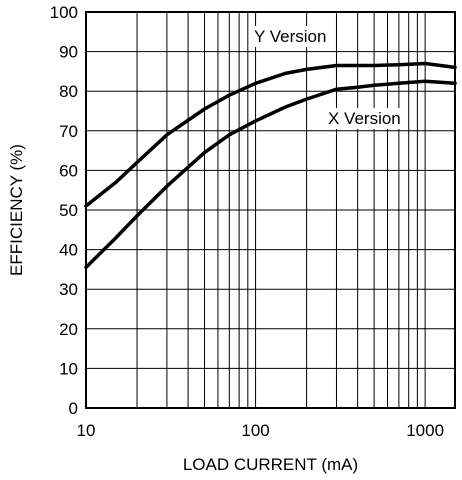 Image resolution: width=462 pixels, height=480 pixels. What do you see at coordinates (16, 210) in the screenshot?
I see `y-axis-title: EFFICIENCY (%)` at bounding box center [16, 210].